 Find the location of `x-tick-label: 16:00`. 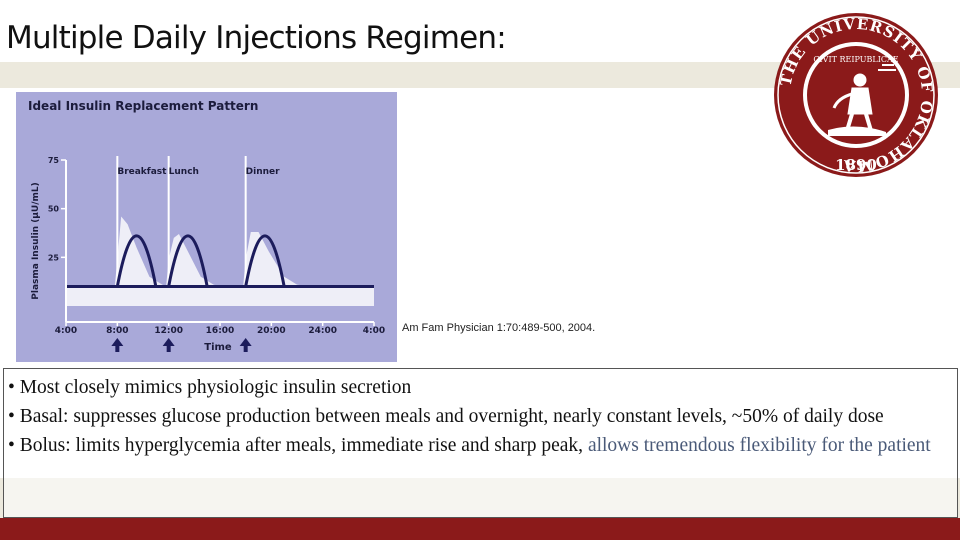

x-tick-label: 16:00 is located at coordinates (220, 331).